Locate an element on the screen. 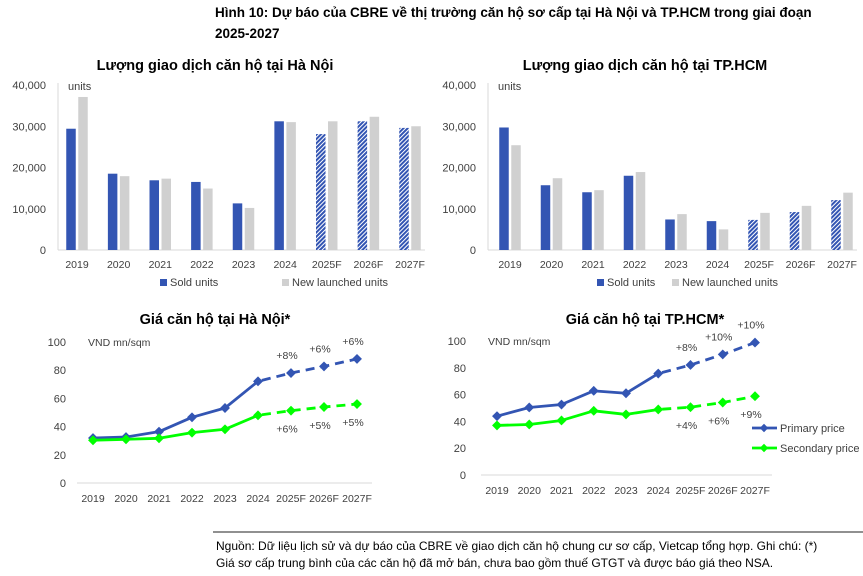 The width and height of the screenshot is (863, 576). x-tick-label: 2022 is located at coordinates (202, 265).